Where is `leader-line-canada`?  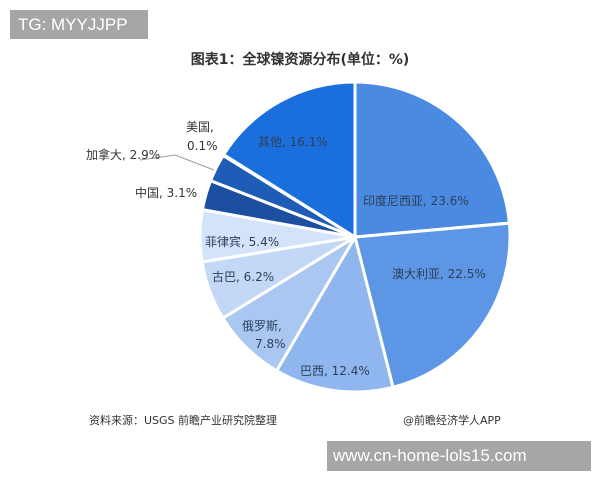
leader-line-canada is located at coordinates (194, 162).